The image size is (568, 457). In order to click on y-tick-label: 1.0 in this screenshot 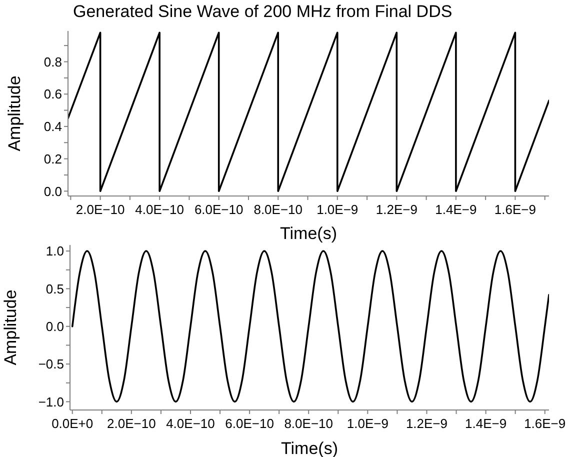, I will do `click(55, 251)`.